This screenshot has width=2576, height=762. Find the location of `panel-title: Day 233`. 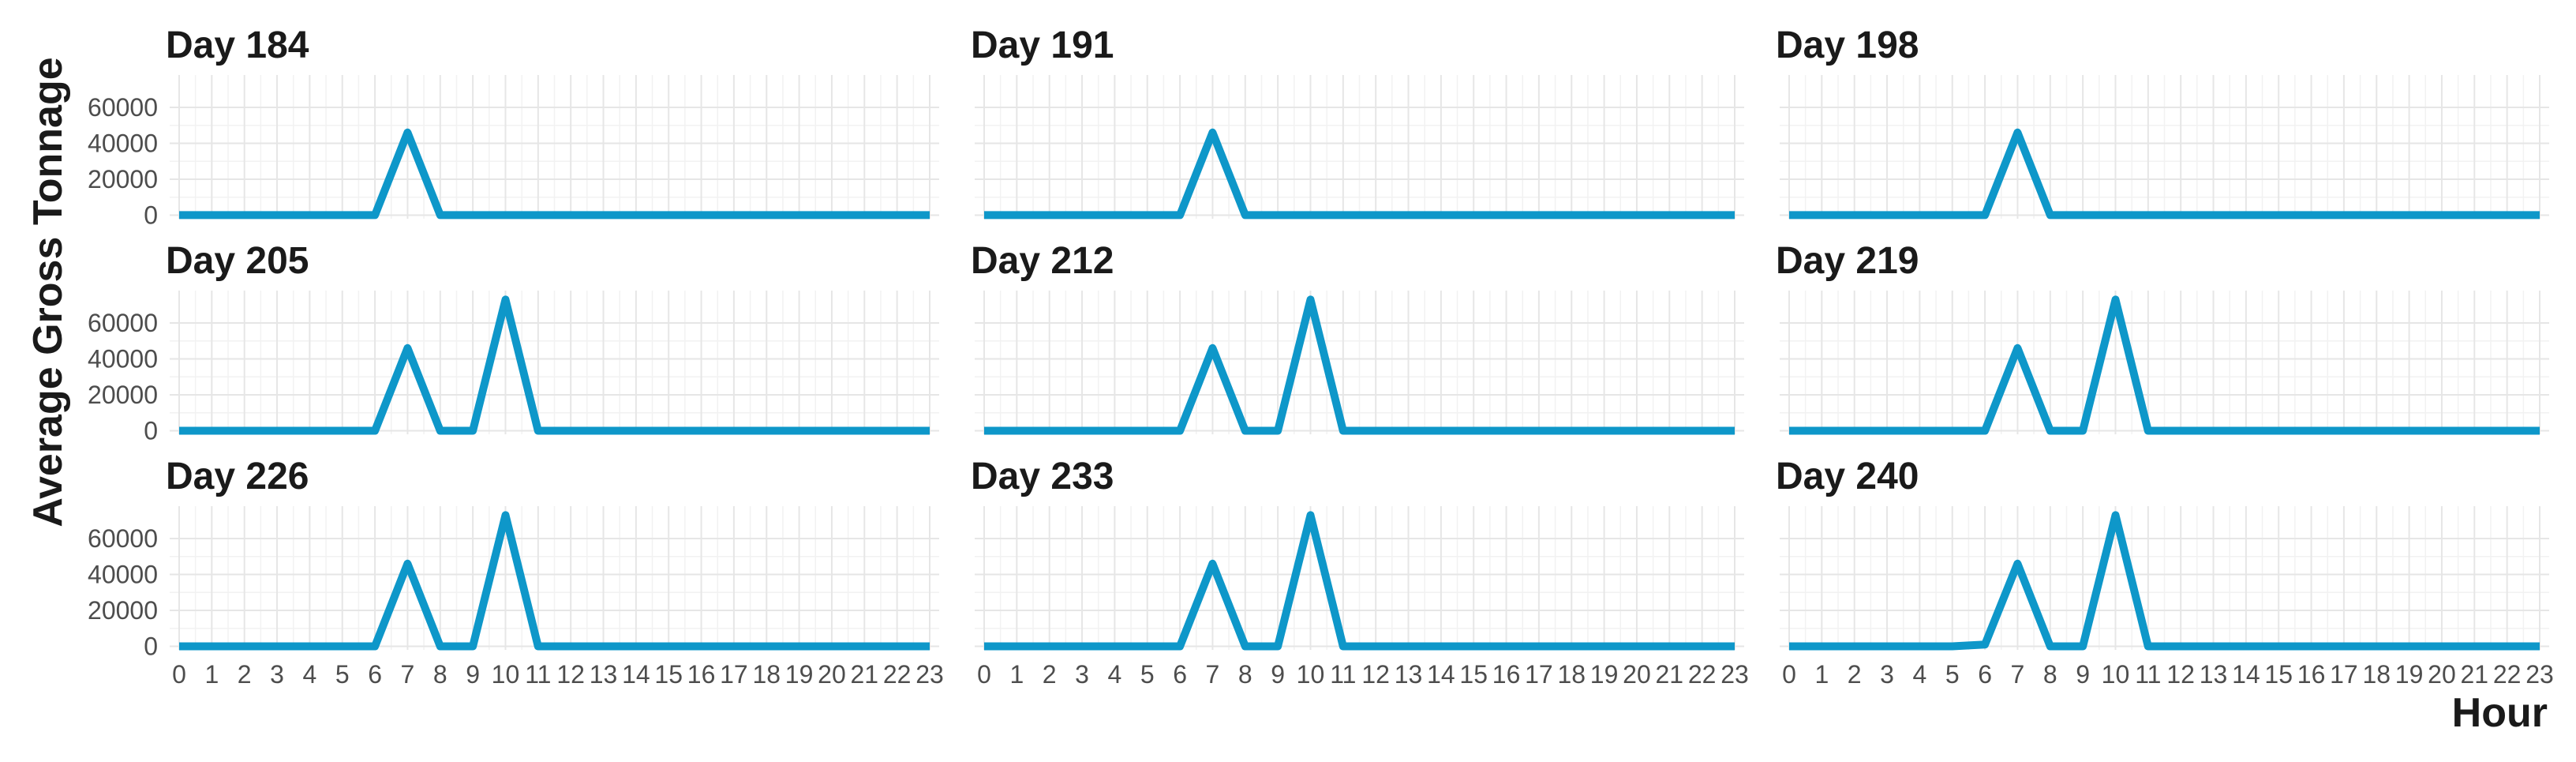

panel-title: Day 233 is located at coordinates (1042, 477).